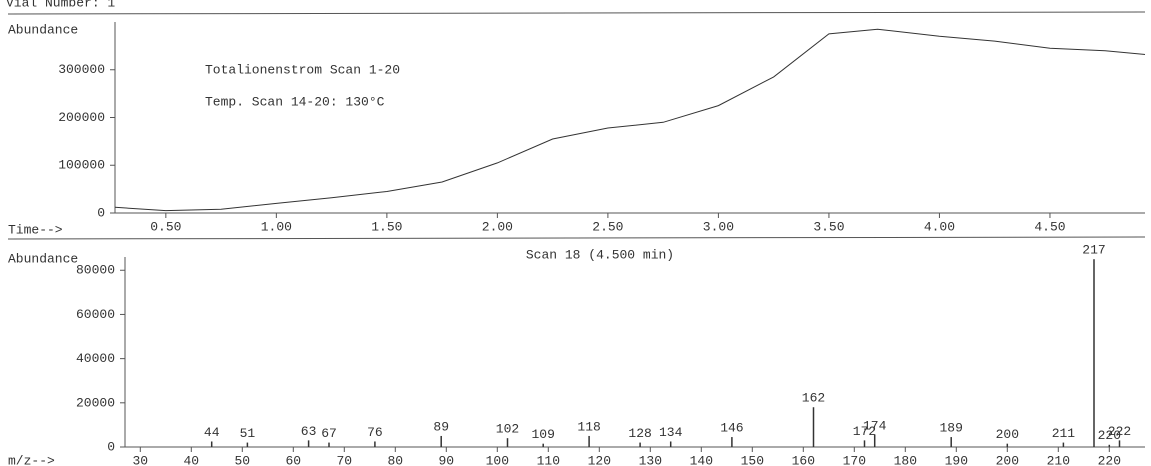 The image size is (1151, 466). I want to click on y-tick-label: 200000, so click(81, 117).